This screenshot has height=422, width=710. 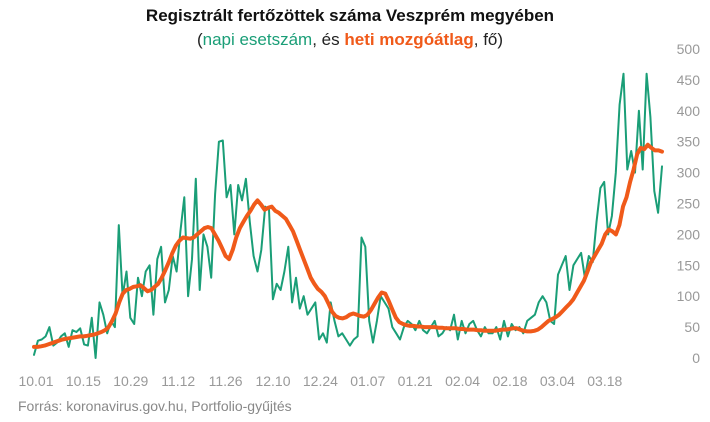 I want to click on subtitle-close: , fő), so click(x=488, y=39).